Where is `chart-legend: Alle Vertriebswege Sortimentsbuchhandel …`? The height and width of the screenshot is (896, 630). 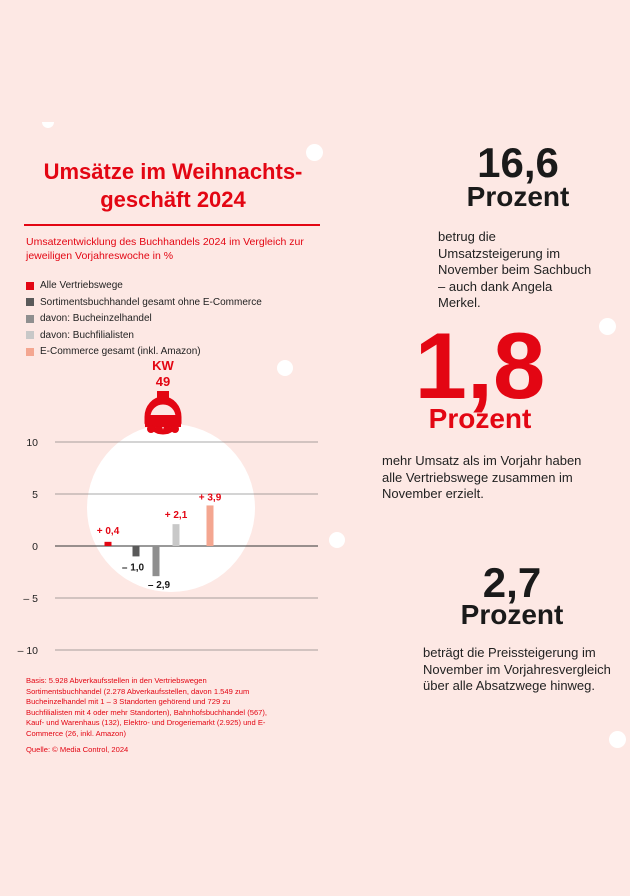
chart-legend: Alle Vertriebswege Sortimentsbuchhandel … is located at coordinates (144, 319).